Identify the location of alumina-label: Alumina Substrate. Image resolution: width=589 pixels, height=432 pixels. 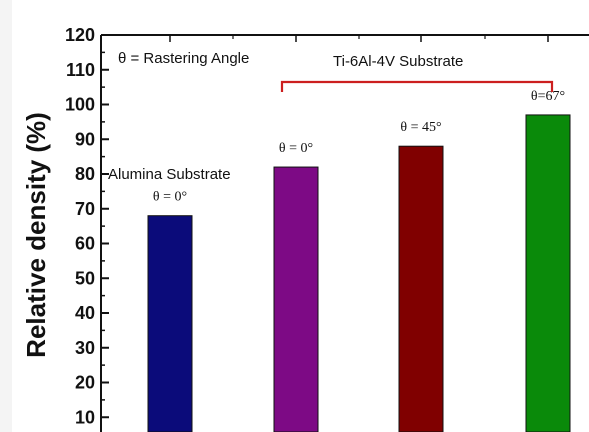
(169, 174).